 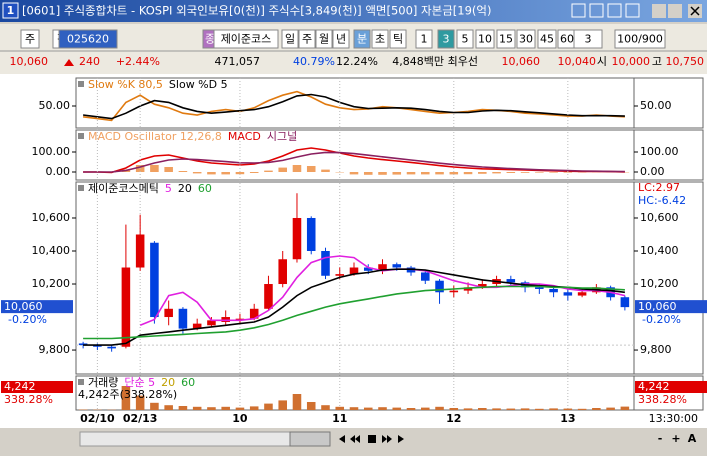 I want to click on quote-field: 시, so click(x=602, y=61).